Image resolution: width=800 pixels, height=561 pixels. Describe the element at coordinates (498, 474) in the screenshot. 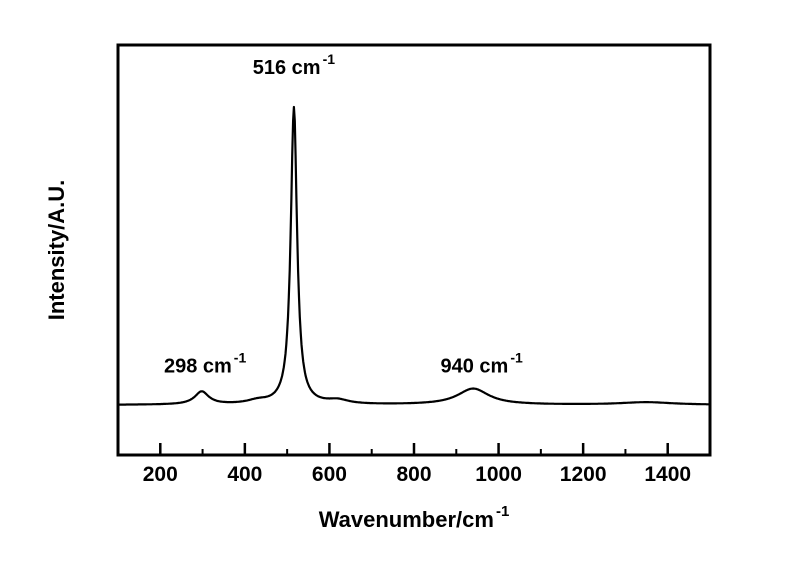

I see `x-tick-label: 1000` at that location.